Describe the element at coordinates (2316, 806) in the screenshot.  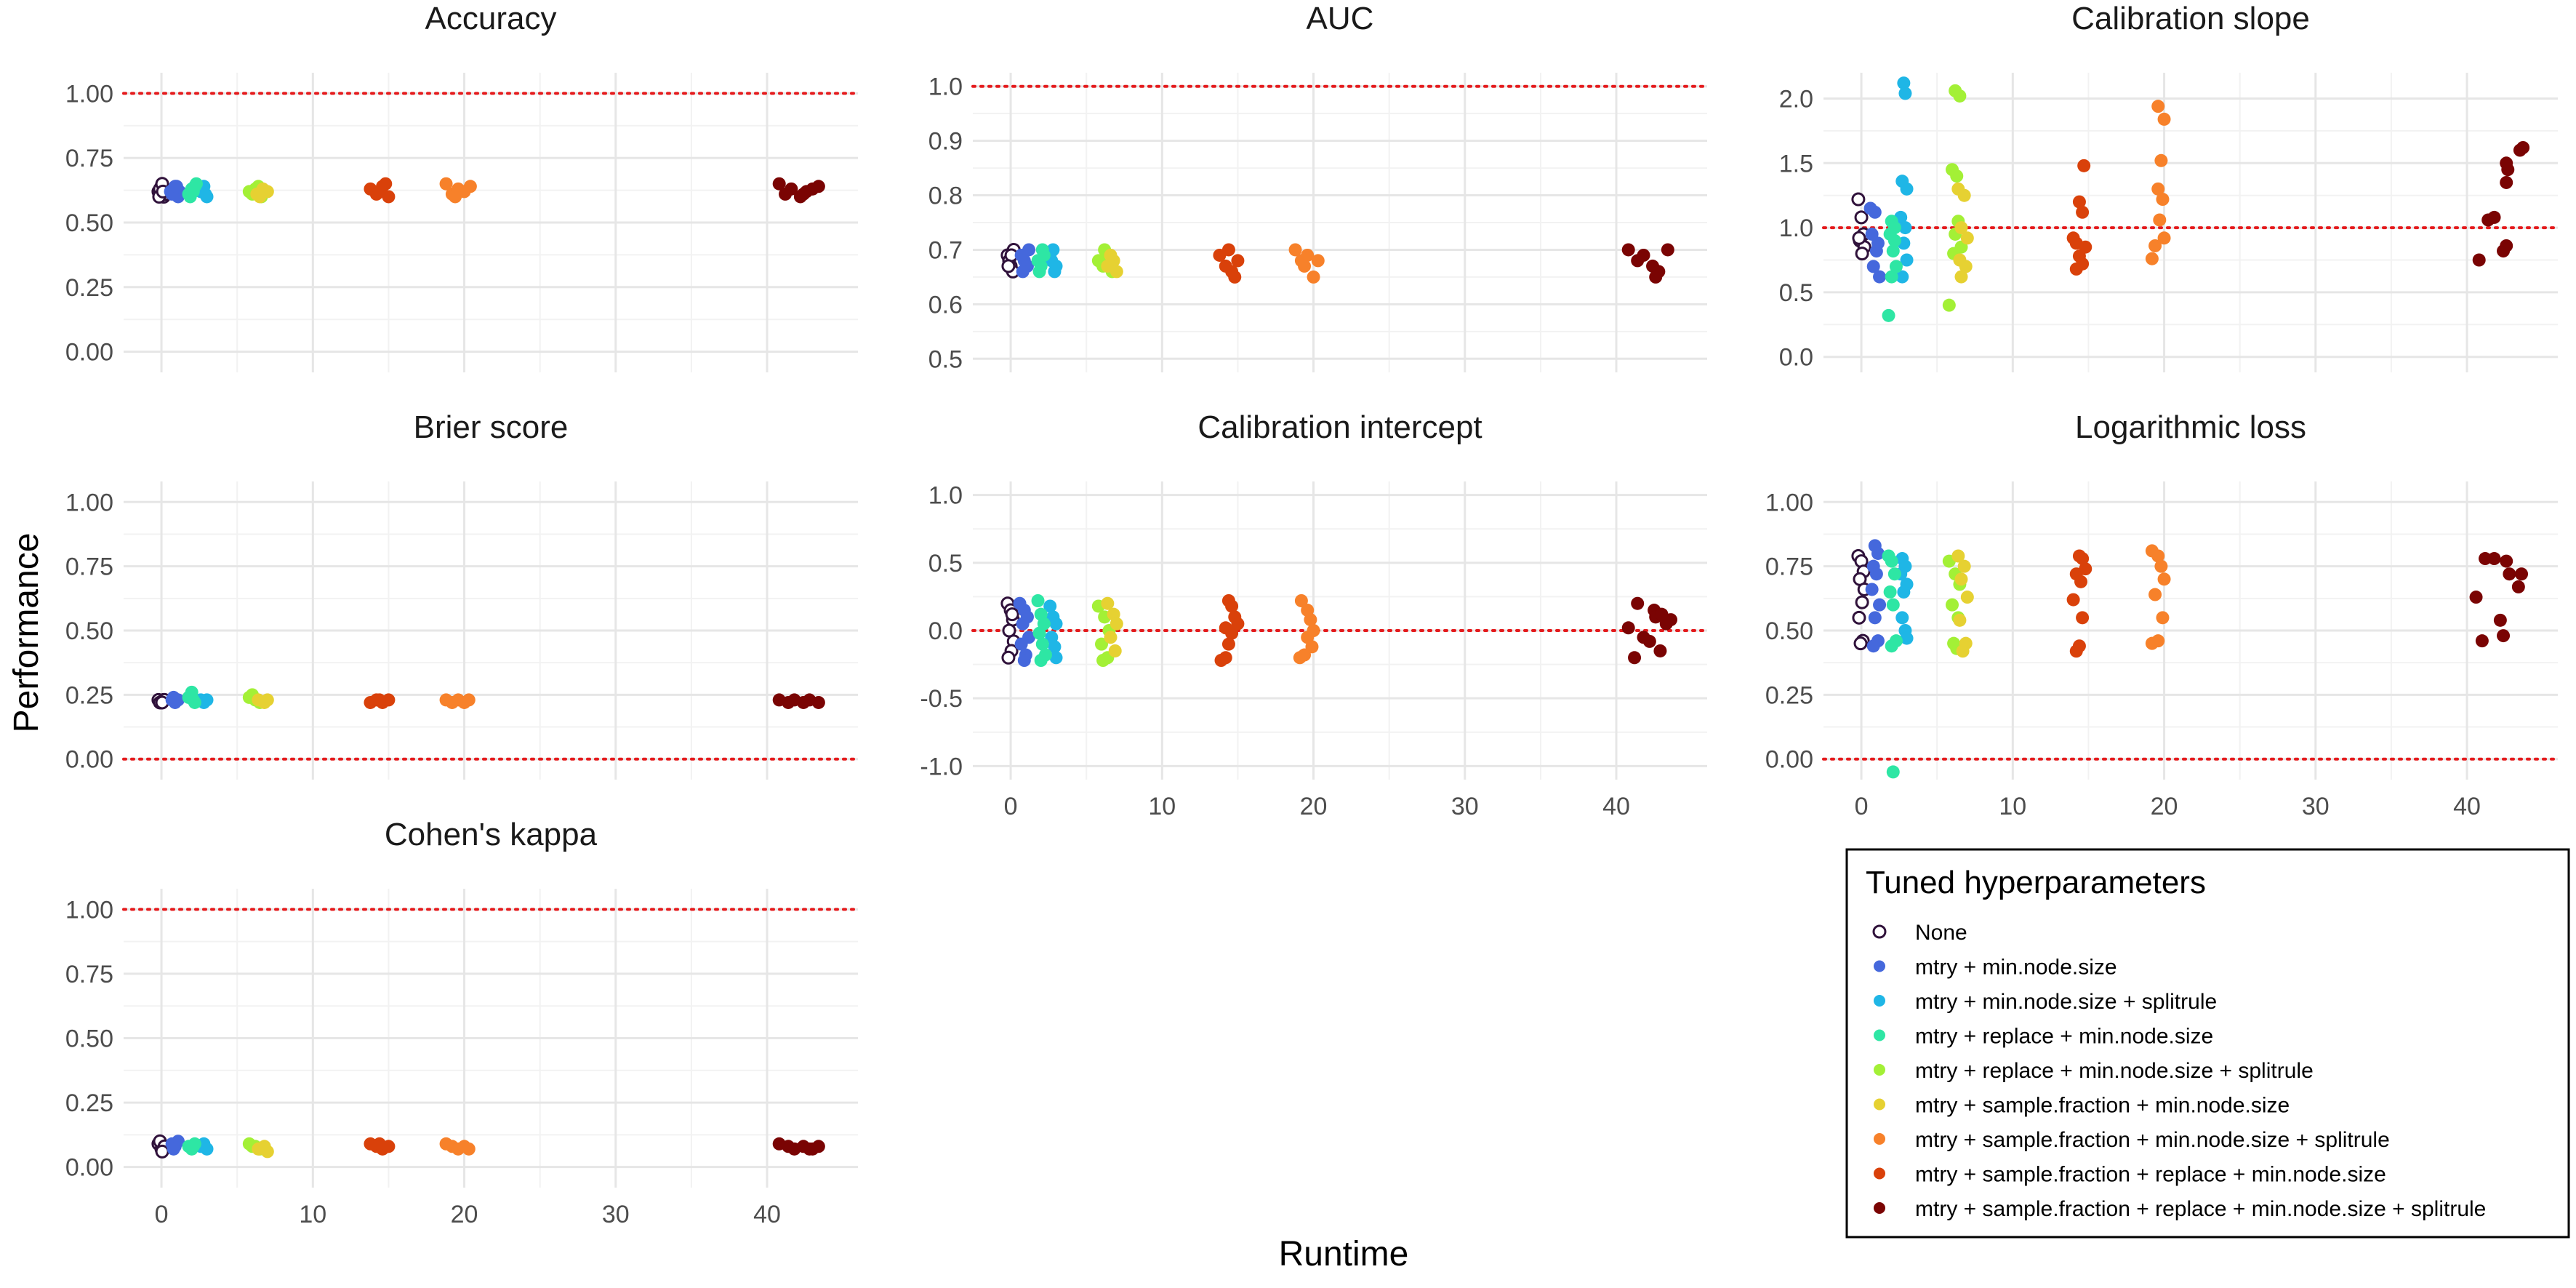
I see `x-tick-label: 30` at that location.